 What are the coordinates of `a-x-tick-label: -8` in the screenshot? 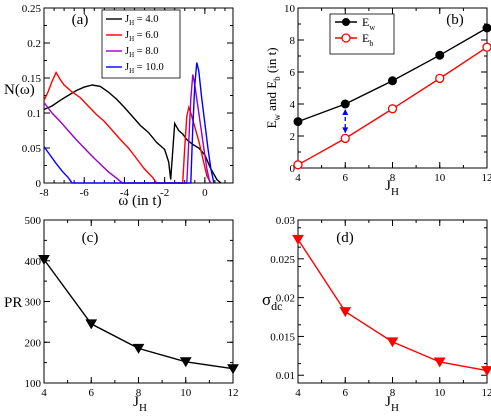 It's located at (44, 193).